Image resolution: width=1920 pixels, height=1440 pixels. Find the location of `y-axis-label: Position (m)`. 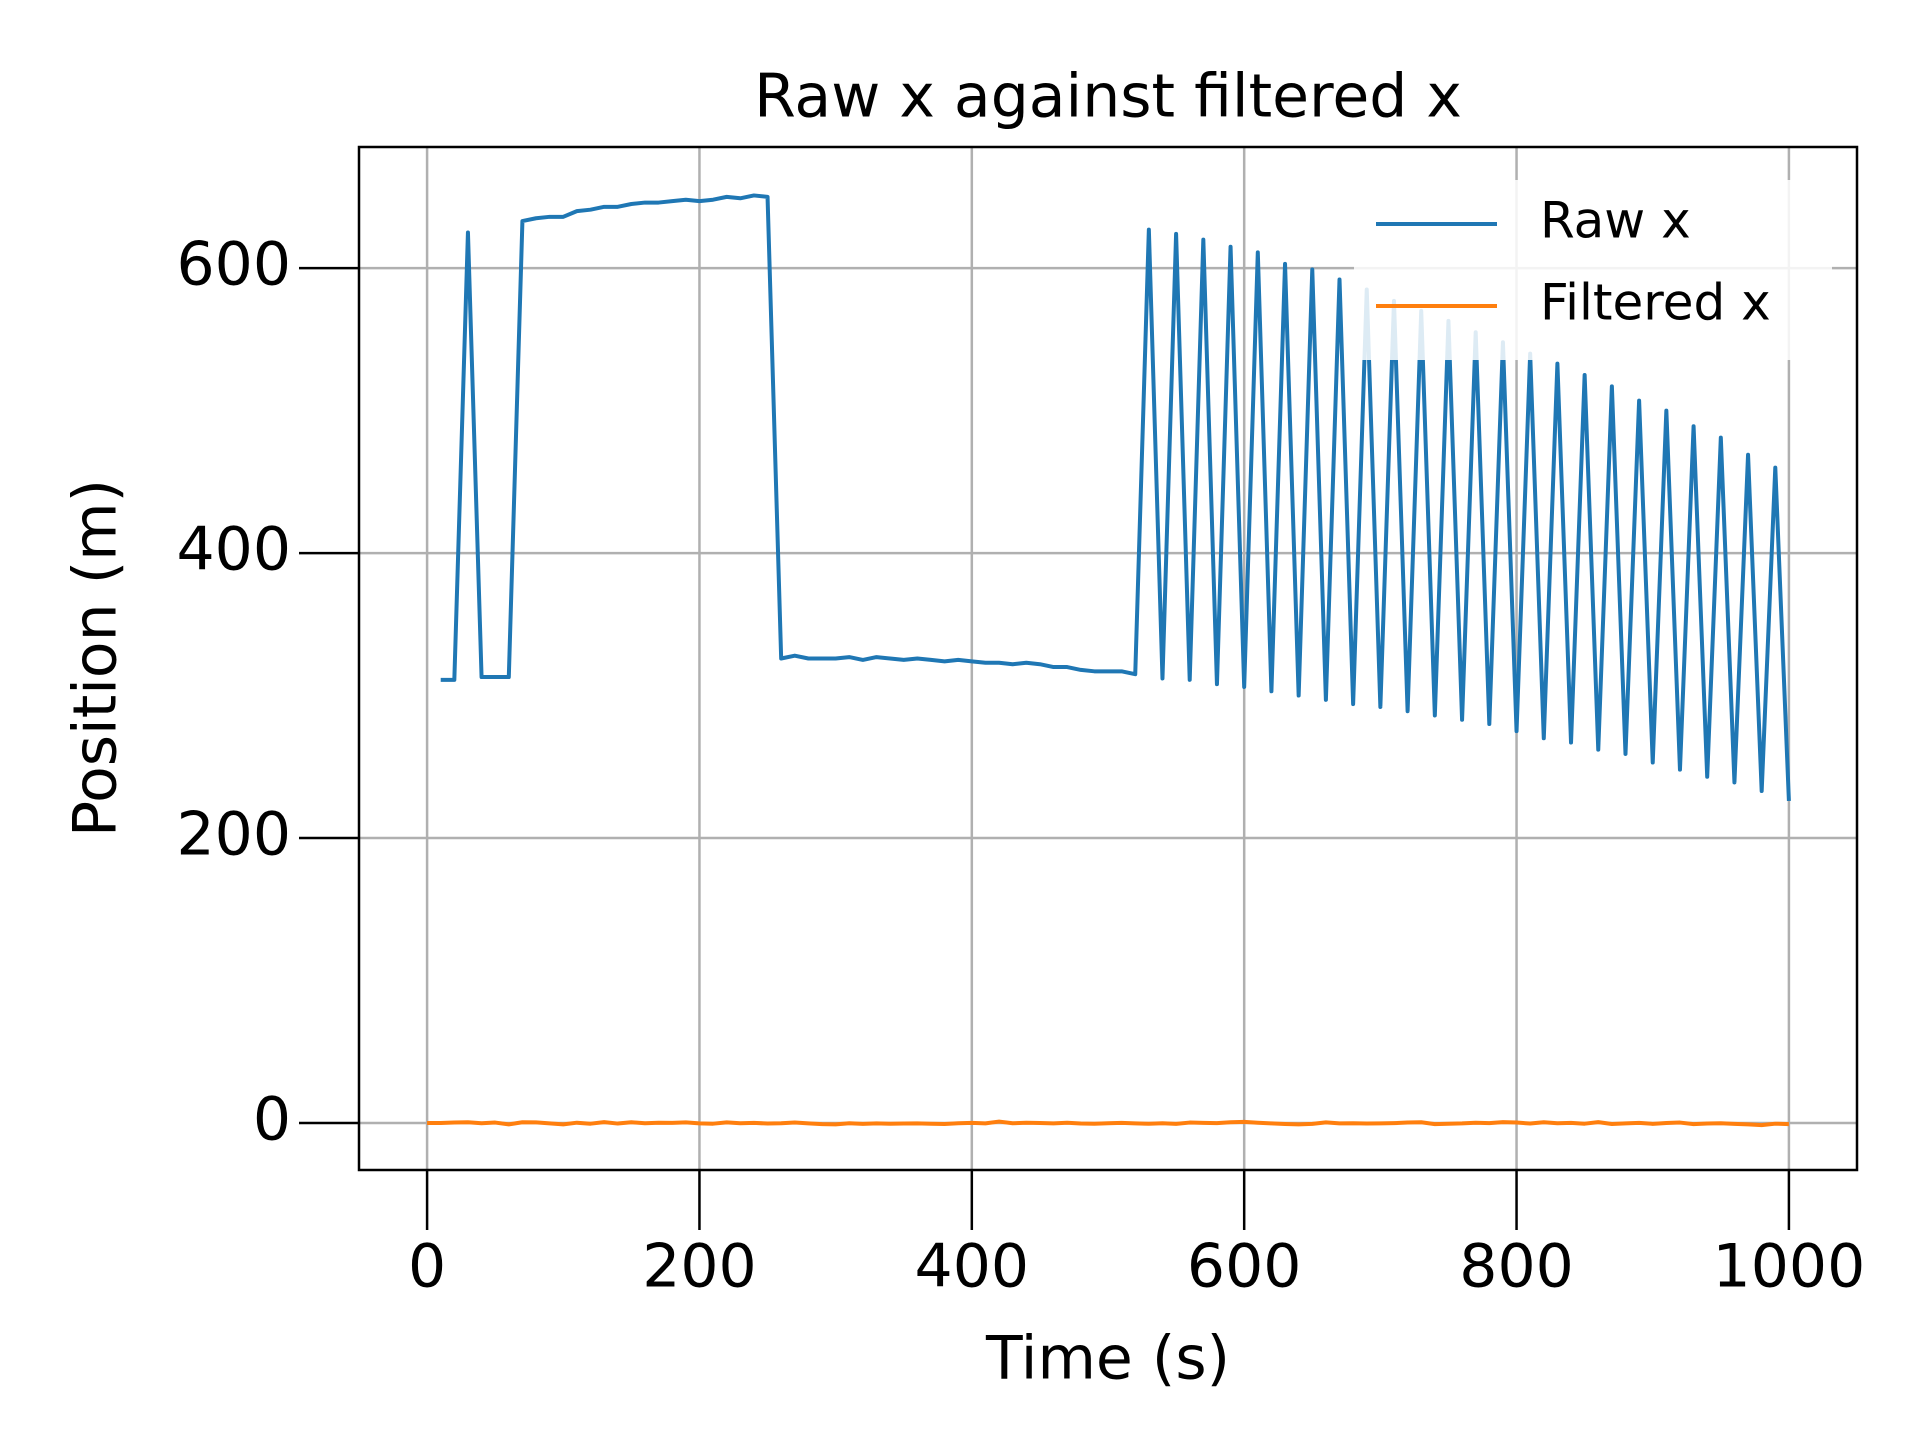

y-axis-label: Position (m) is located at coordinates (96, 658).